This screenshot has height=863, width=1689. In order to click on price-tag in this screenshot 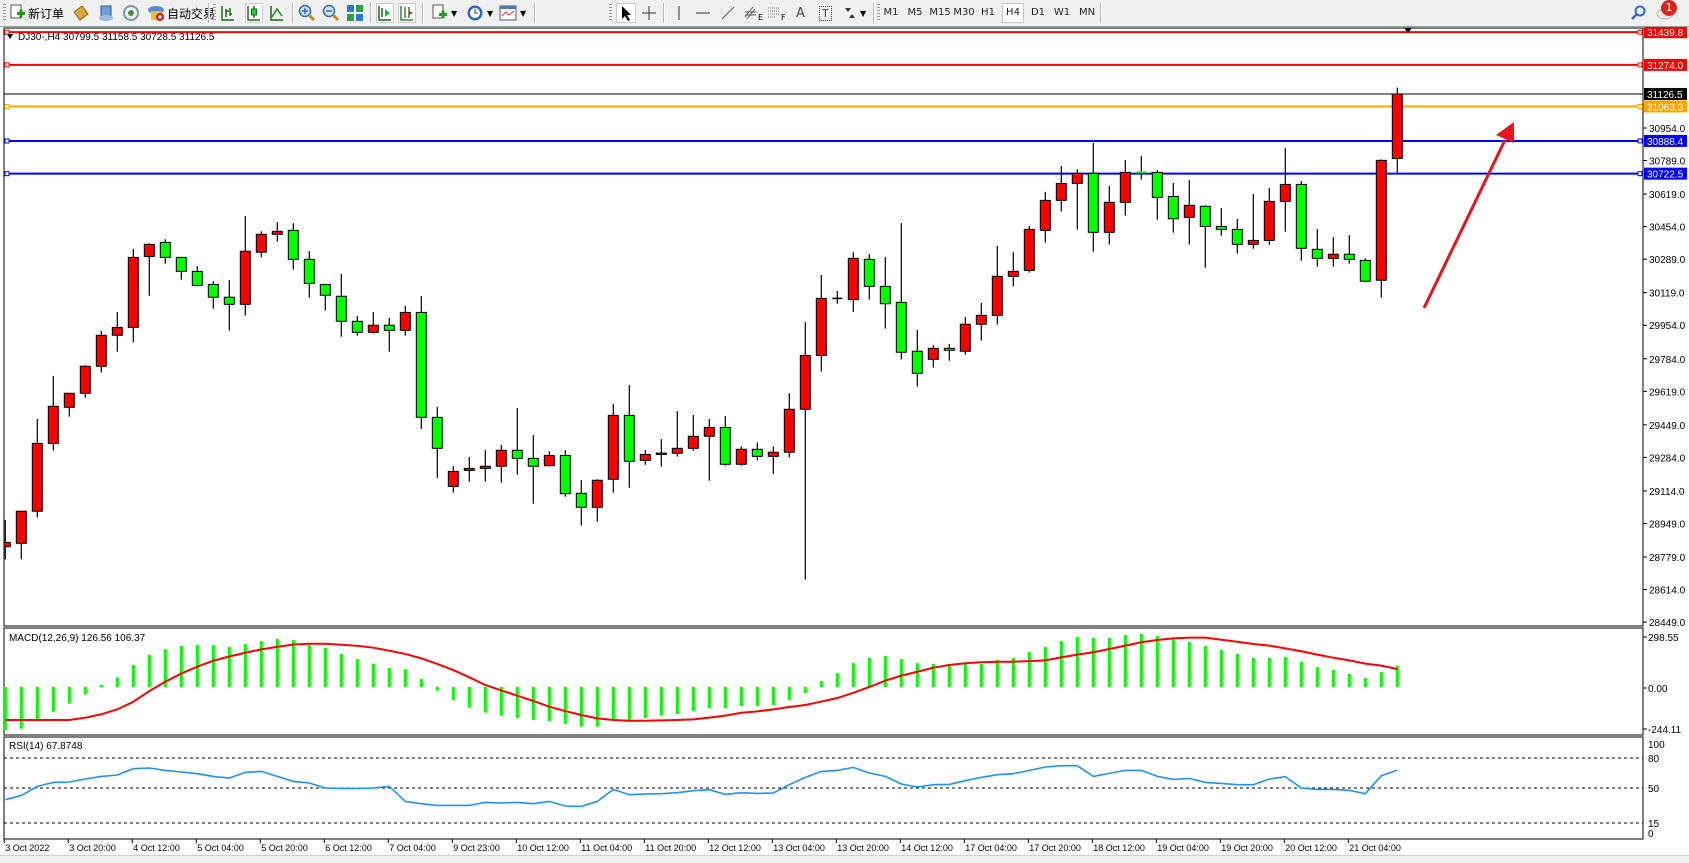, I will do `click(1665, 32)`.